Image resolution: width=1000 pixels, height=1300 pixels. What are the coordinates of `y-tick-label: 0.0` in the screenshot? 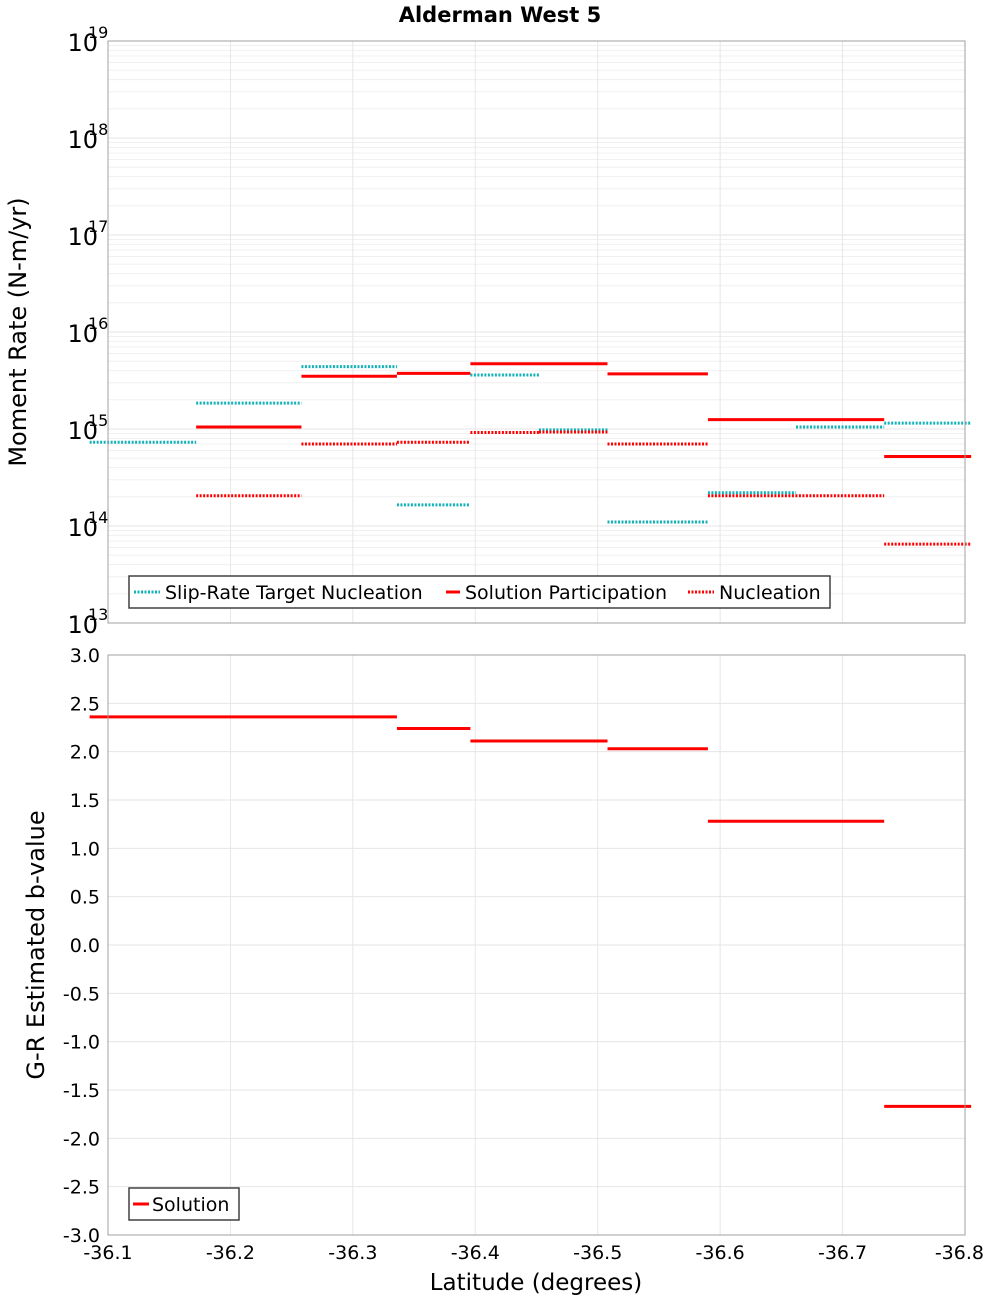 It's located at (85, 946).